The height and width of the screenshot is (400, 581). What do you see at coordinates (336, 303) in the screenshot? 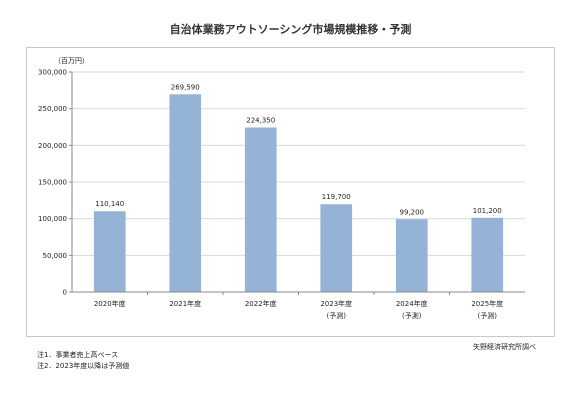
I see `x-tick-label: 2023年度` at bounding box center [336, 303].